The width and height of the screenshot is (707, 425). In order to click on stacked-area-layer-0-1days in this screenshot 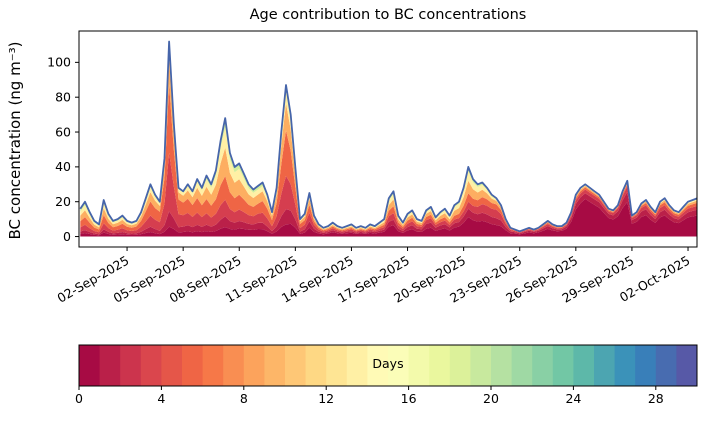, I will do `click(388, 217)`.